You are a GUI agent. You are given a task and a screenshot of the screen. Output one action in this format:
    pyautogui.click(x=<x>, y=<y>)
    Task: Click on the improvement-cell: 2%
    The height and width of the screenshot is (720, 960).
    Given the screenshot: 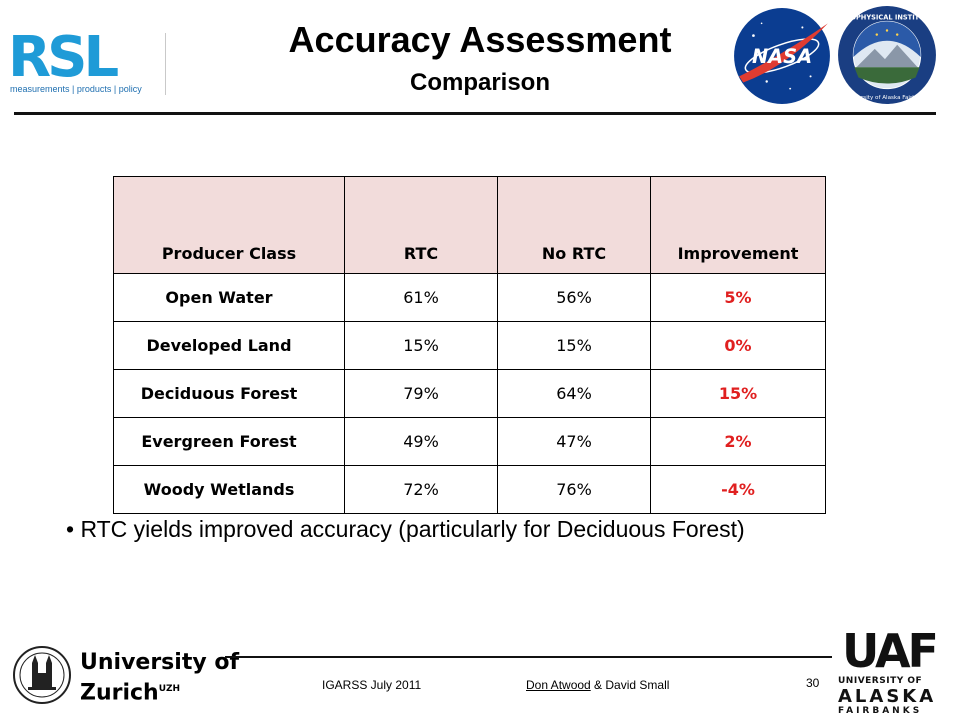 What is the action you would take?
    pyautogui.click(x=738, y=441)
    